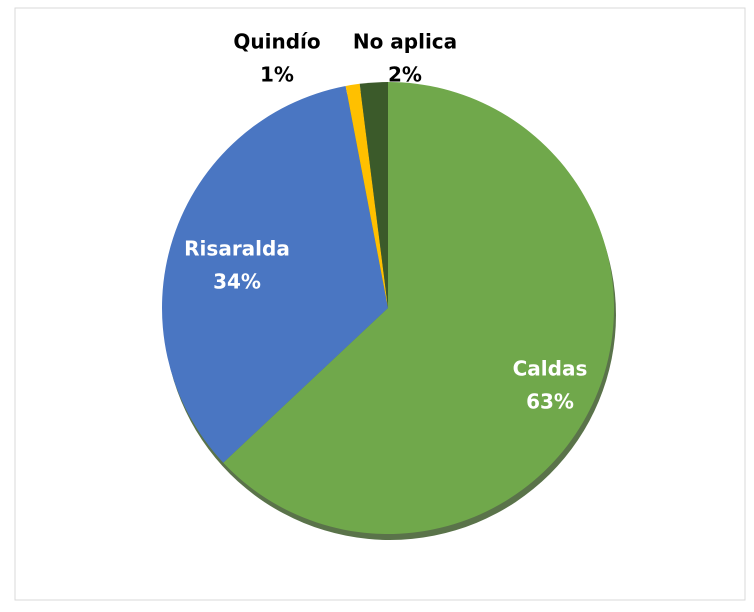 The height and width of the screenshot is (612, 754). Describe the element at coordinates (550, 369) in the screenshot. I see `category-label: Caldas` at that location.